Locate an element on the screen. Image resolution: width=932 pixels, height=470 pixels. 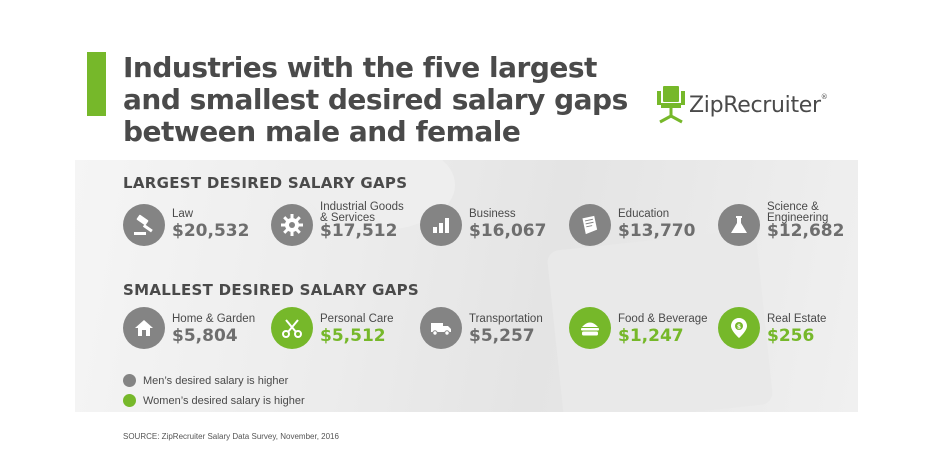
largest-item-education: Education $13,770 is located at coordinates (644, 226).